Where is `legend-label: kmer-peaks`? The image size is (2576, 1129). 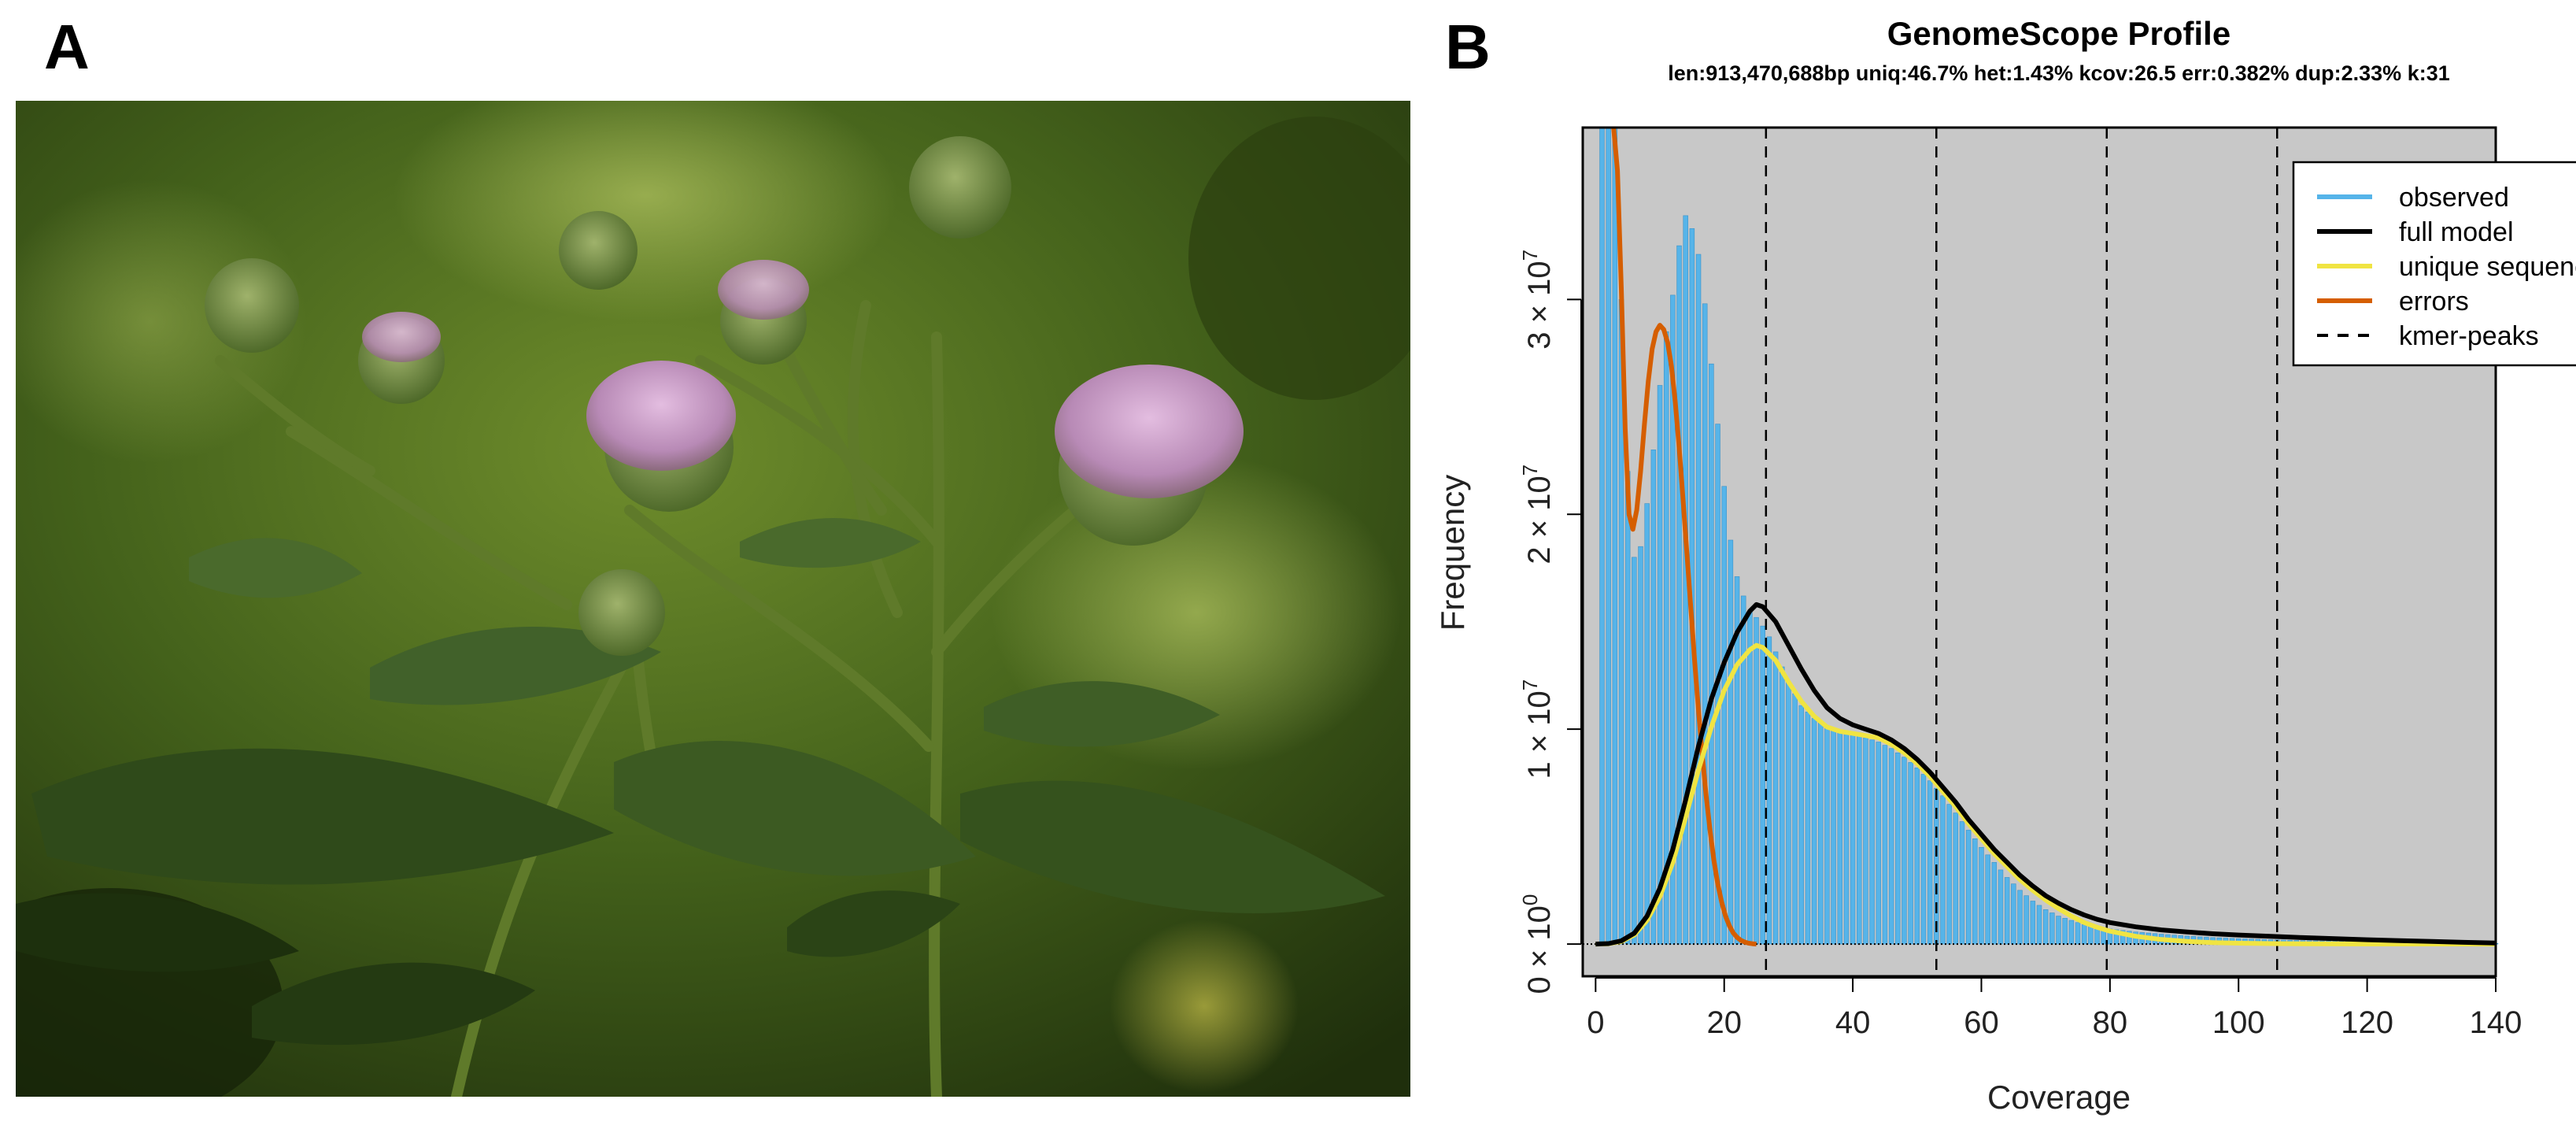 legend-label: kmer-peaks is located at coordinates (2469, 336).